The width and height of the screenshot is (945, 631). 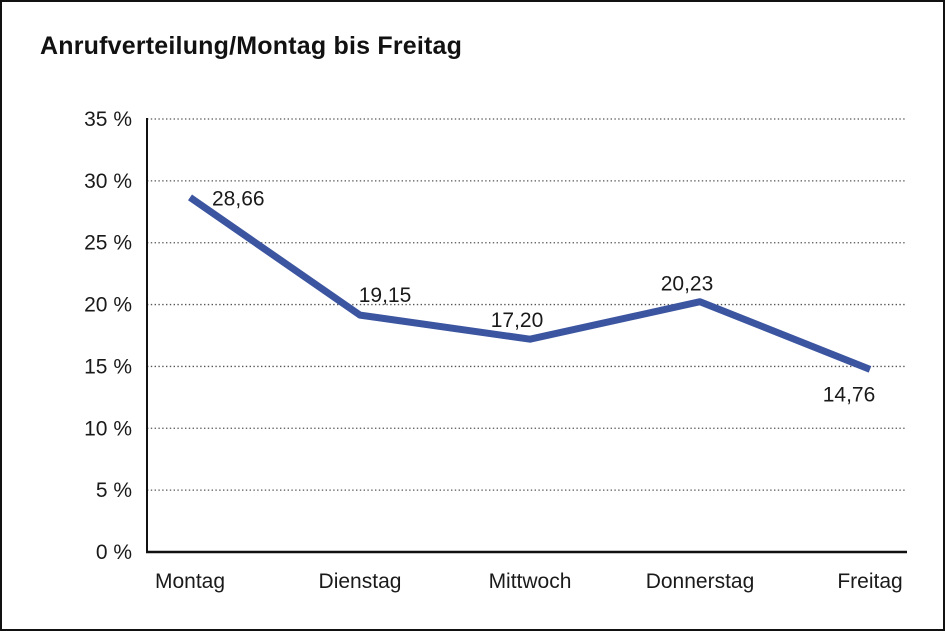 What do you see at coordinates (114, 490) in the screenshot?
I see `y-tick-label-5: 5 %` at bounding box center [114, 490].